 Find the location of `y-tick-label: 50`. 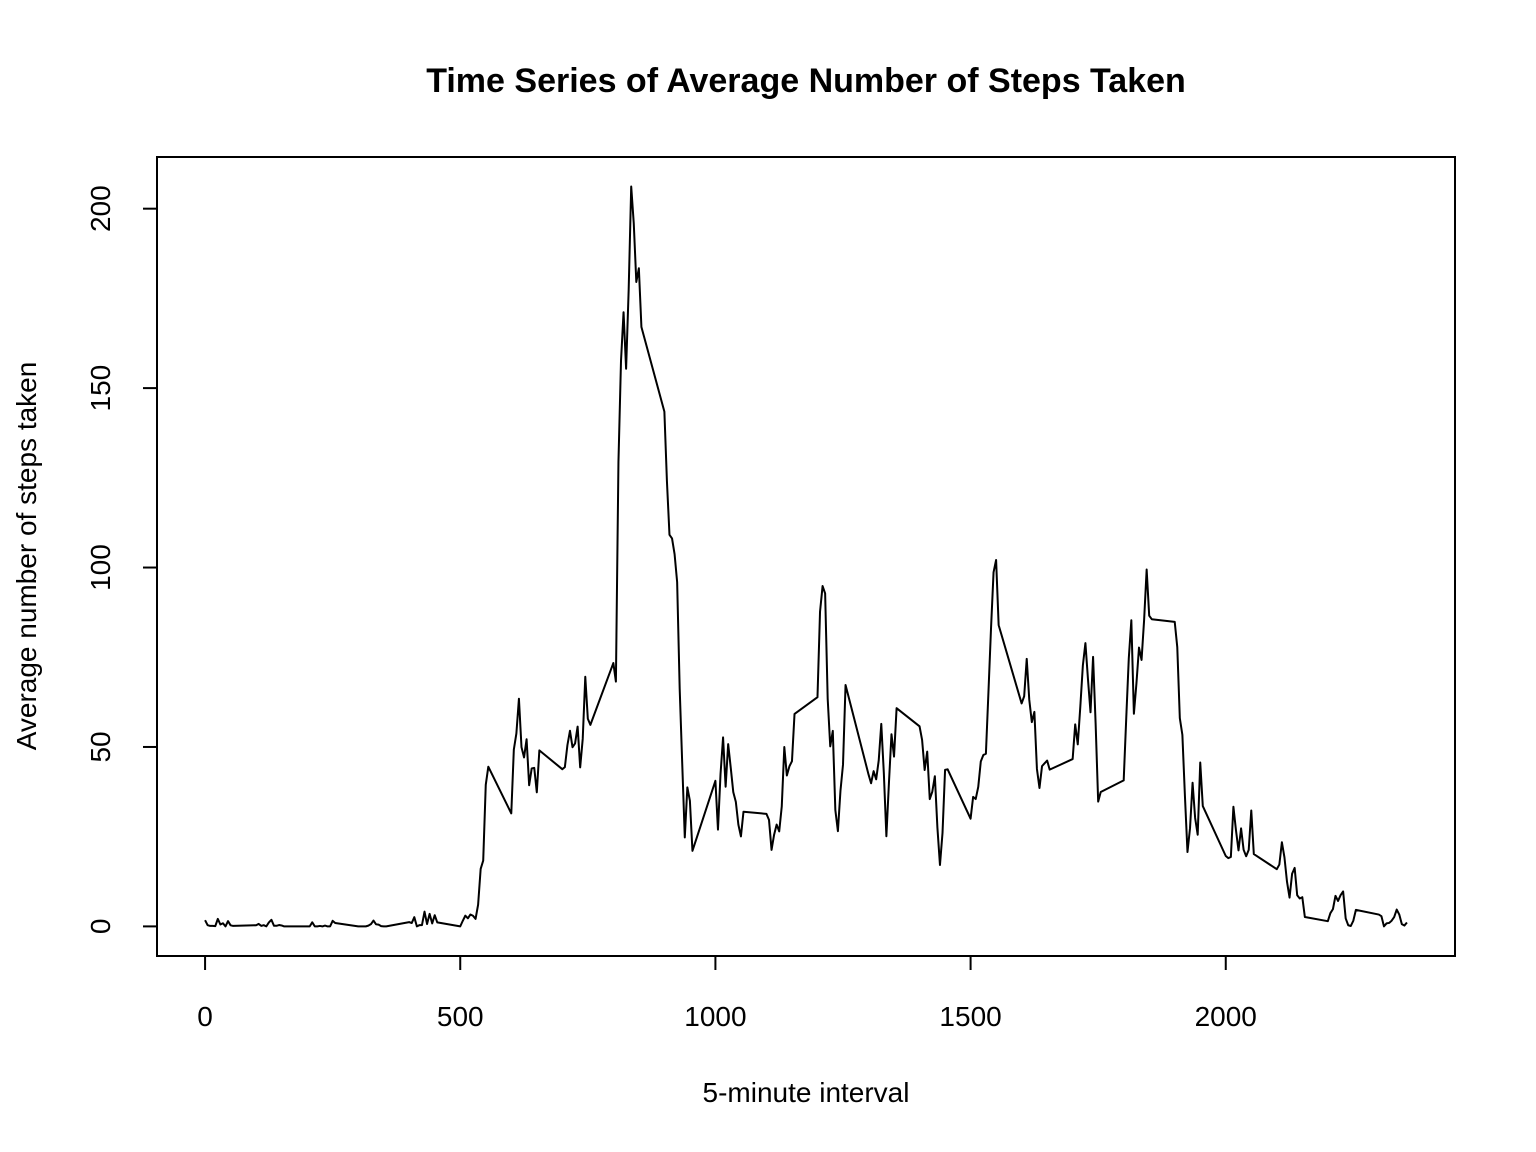

y-tick-label: 50 is located at coordinates (100, 746).